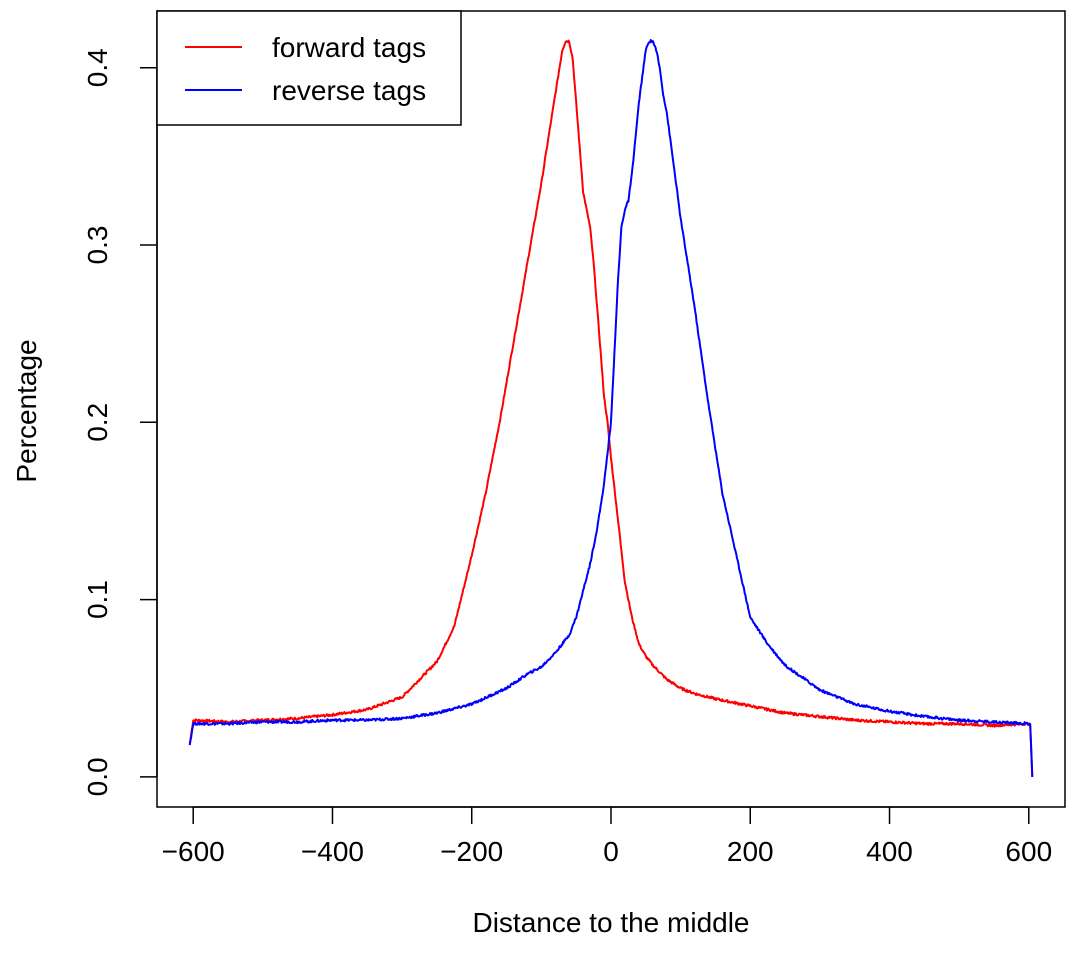 The image size is (1070, 959). What do you see at coordinates (97, 776) in the screenshot?
I see `y-tick-label: 0.0` at bounding box center [97, 776].